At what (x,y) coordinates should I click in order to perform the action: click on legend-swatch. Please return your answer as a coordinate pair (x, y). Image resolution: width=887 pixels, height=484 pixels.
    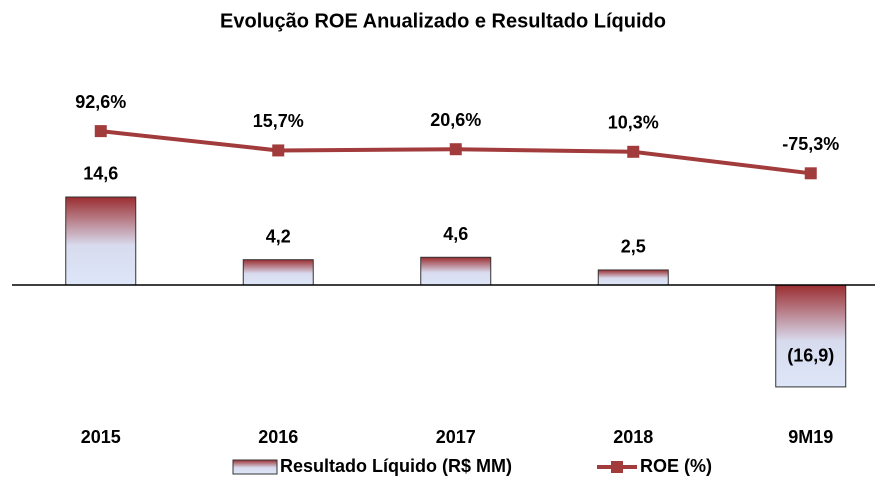
    Looking at the image, I should click on (255, 467).